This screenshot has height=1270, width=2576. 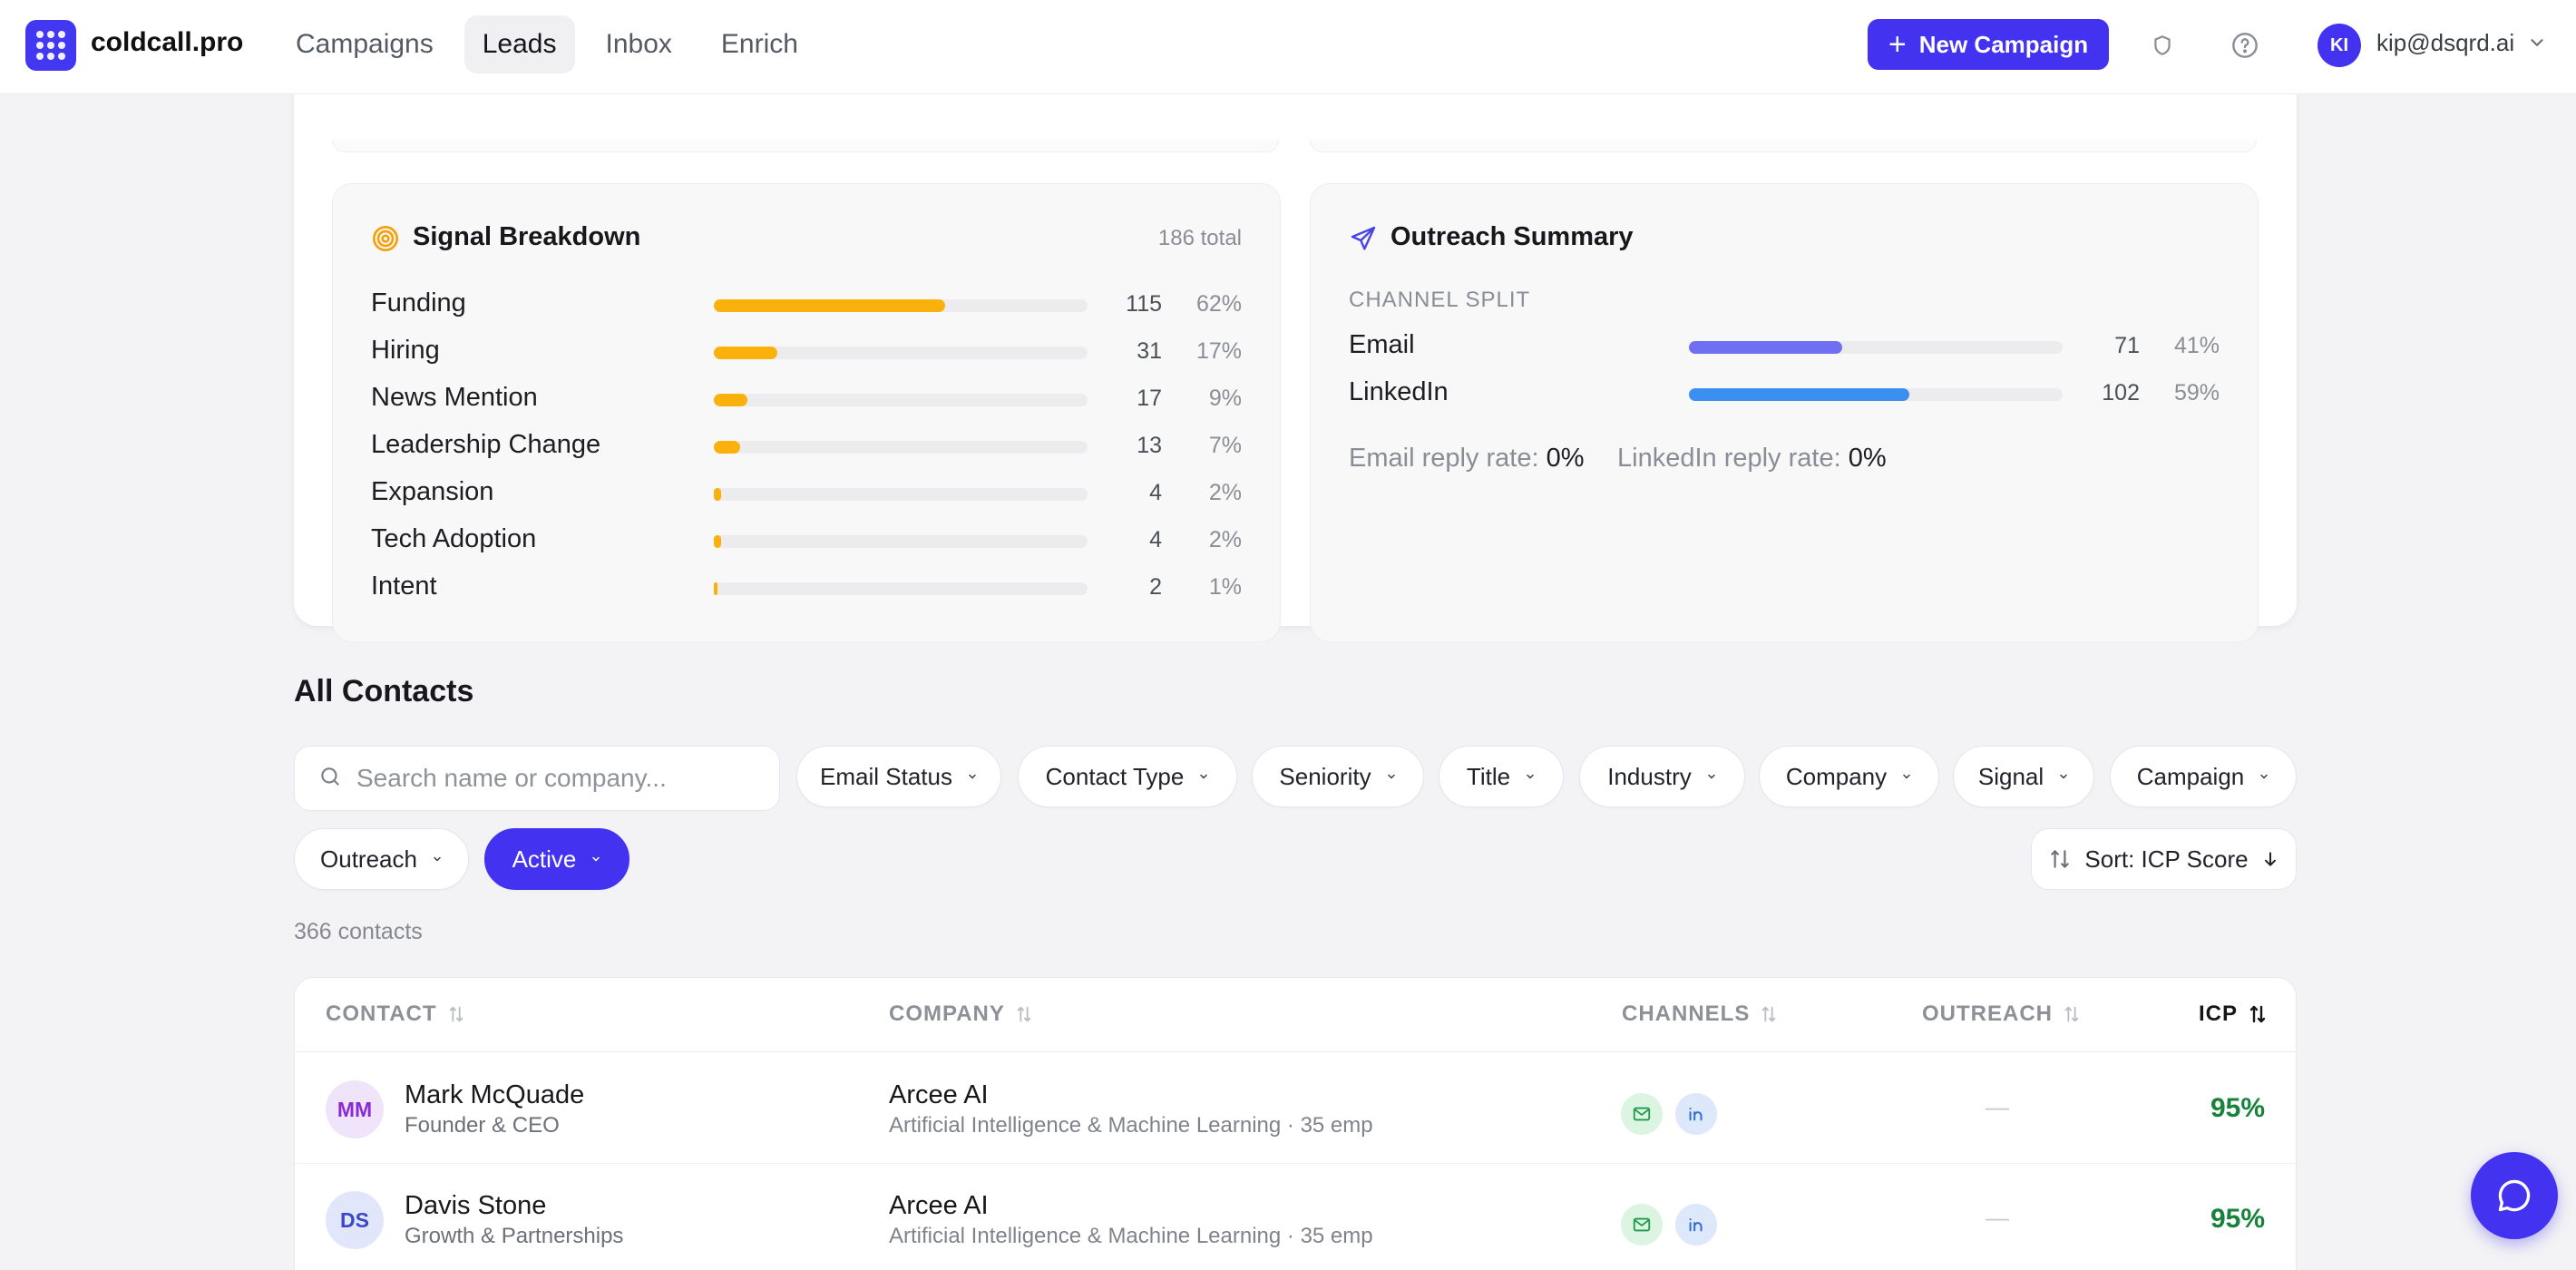 What do you see at coordinates (2445, 42) in the screenshot?
I see `user-email: kip@dsqrd.ai` at bounding box center [2445, 42].